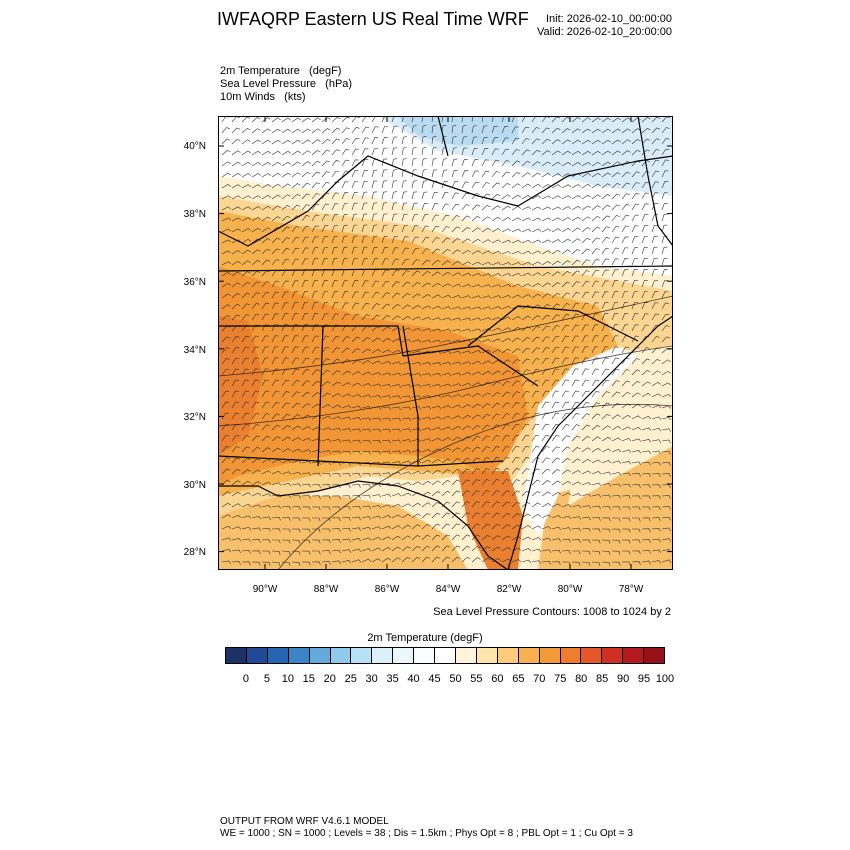 The height and width of the screenshot is (850, 850). I want to click on colorbar-label: 65, so click(518, 679).